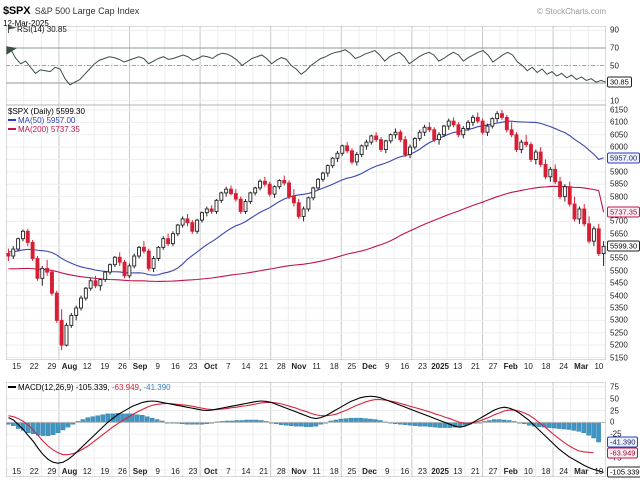  I want to click on macd-legend: MACD(12,26,9) -105.339, -63.949, -41.390, so click(89, 387).